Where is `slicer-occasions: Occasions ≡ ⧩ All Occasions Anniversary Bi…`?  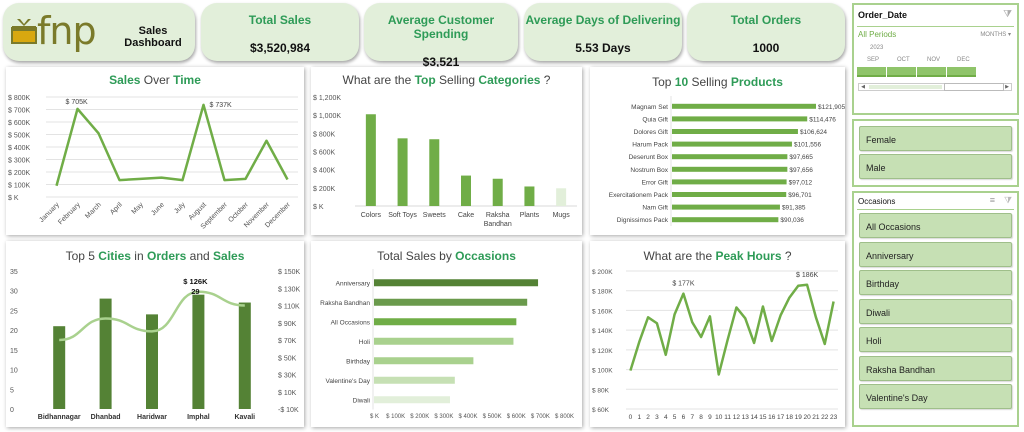 slicer-occasions: Occasions ≡ ⧩ All Occasions Anniversary Bi… is located at coordinates (935, 309).